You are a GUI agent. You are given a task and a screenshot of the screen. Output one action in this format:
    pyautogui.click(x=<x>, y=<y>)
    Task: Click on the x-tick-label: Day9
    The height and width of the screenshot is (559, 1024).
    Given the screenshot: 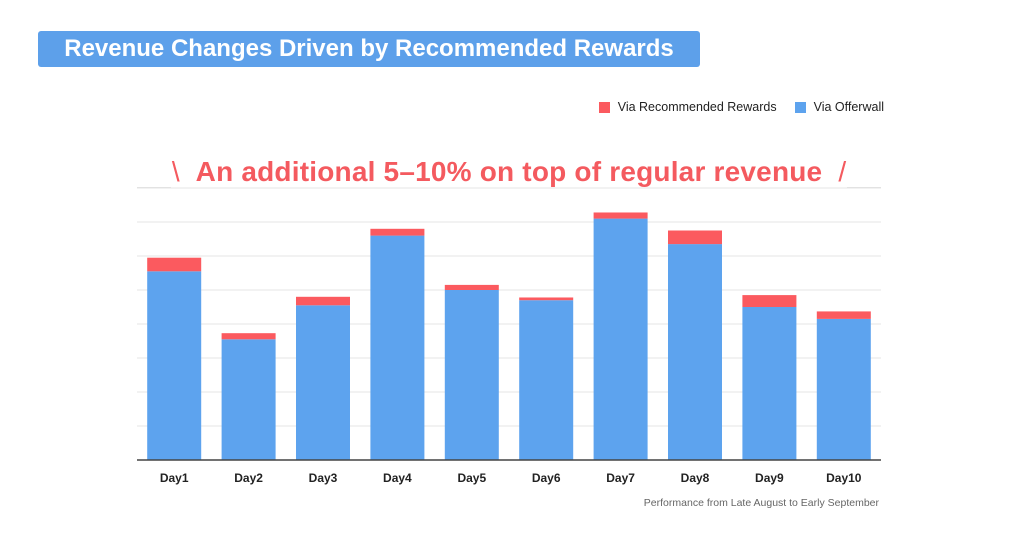 What is the action you would take?
    pyautogui.click(x=769, y=478)
    